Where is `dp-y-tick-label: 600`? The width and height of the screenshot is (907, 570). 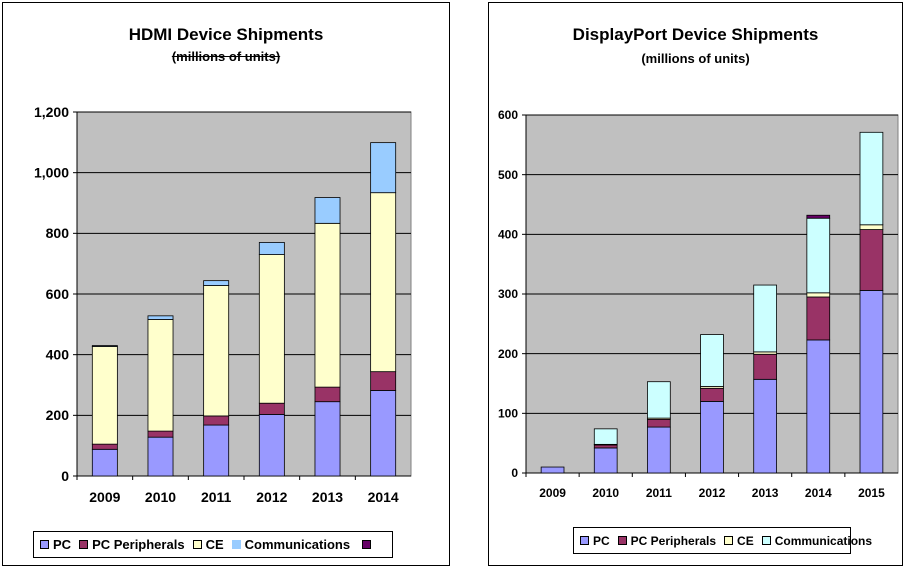 dp-y-tick-label: 600 is located at coordinates (508, 115).